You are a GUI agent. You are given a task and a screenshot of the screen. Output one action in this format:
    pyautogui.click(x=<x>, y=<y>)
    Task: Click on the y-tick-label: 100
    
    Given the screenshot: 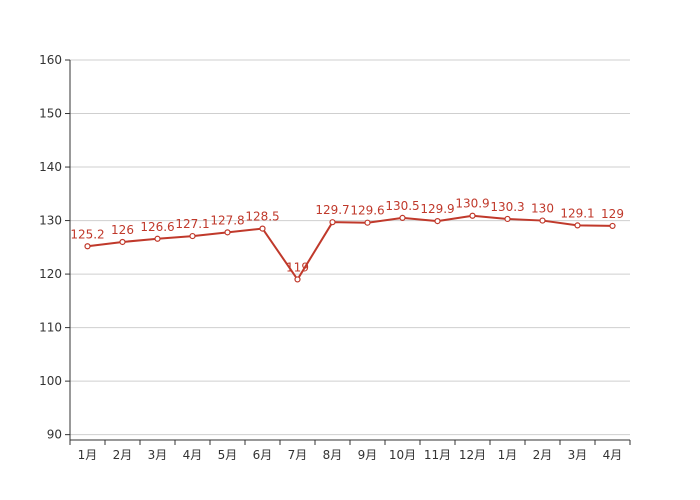 What is the action you would take?
    pyautogui.click(x=50, y=381)
    